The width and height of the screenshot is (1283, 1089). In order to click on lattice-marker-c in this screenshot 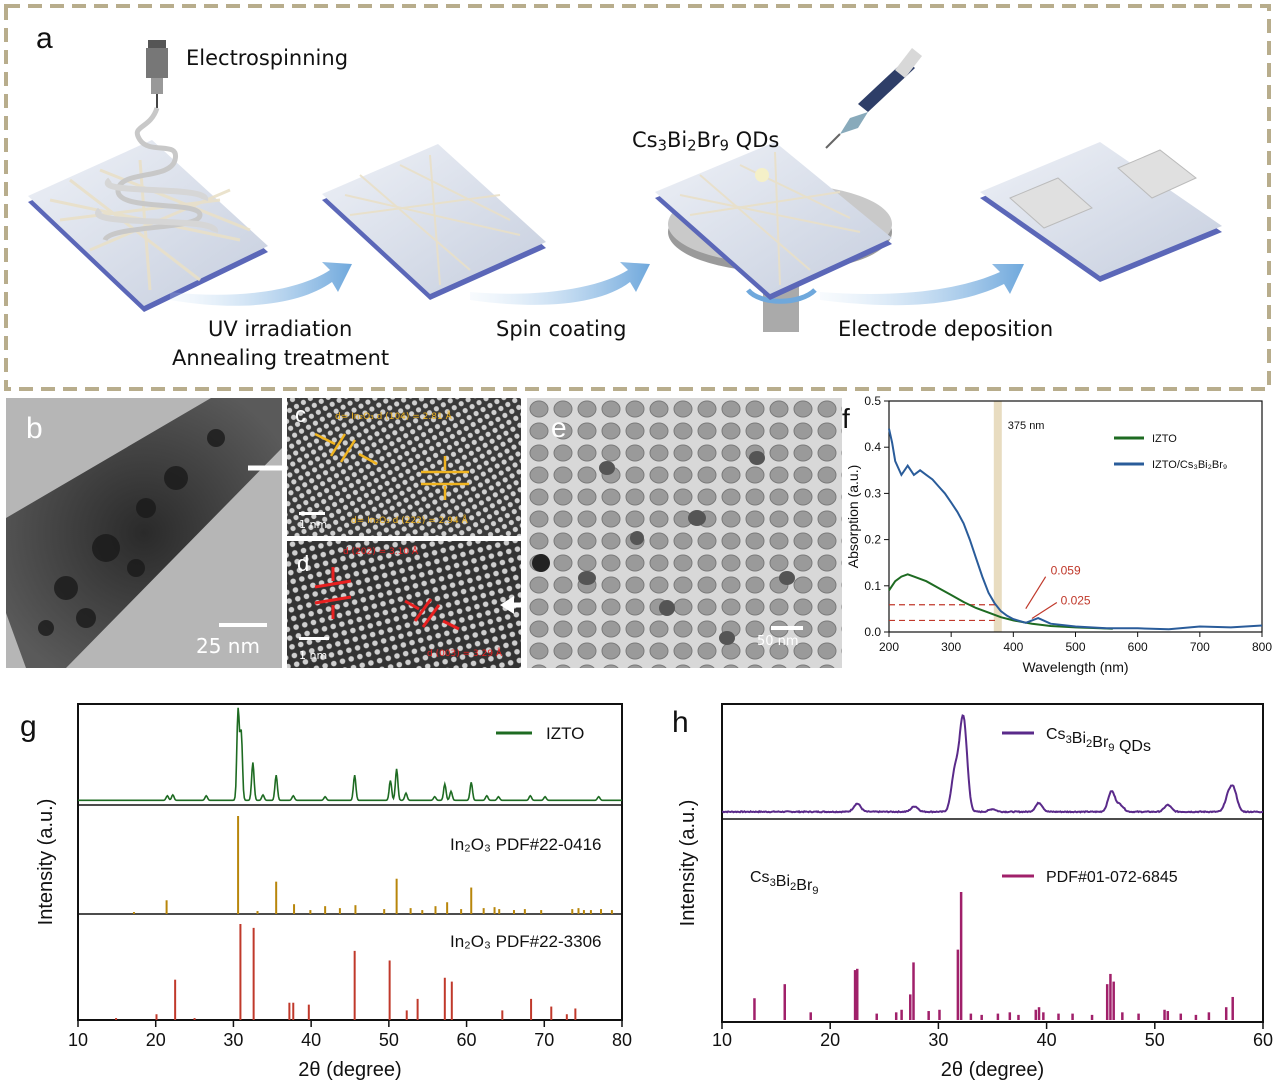, I will do `click(391, 466)`.